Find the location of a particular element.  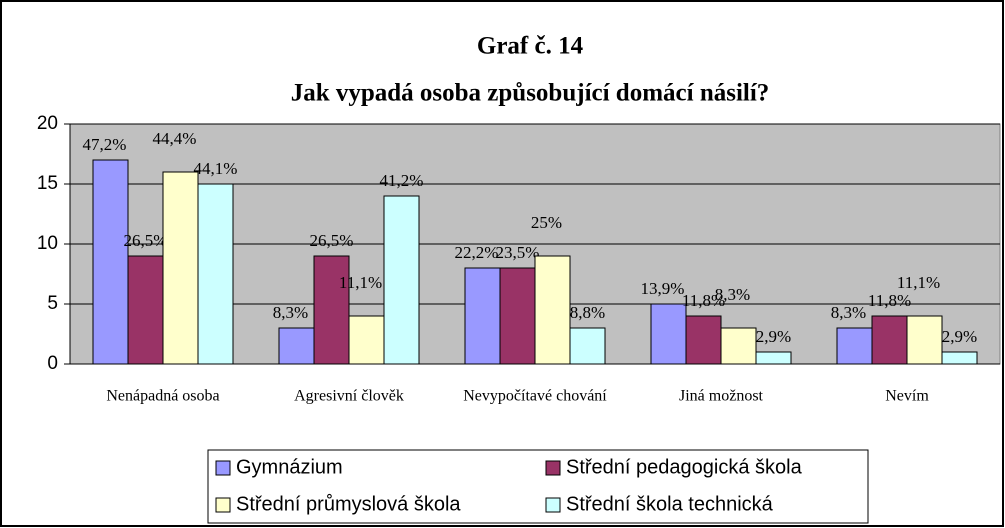

y-tick-label: 20 is located at coordinates (47, 123).